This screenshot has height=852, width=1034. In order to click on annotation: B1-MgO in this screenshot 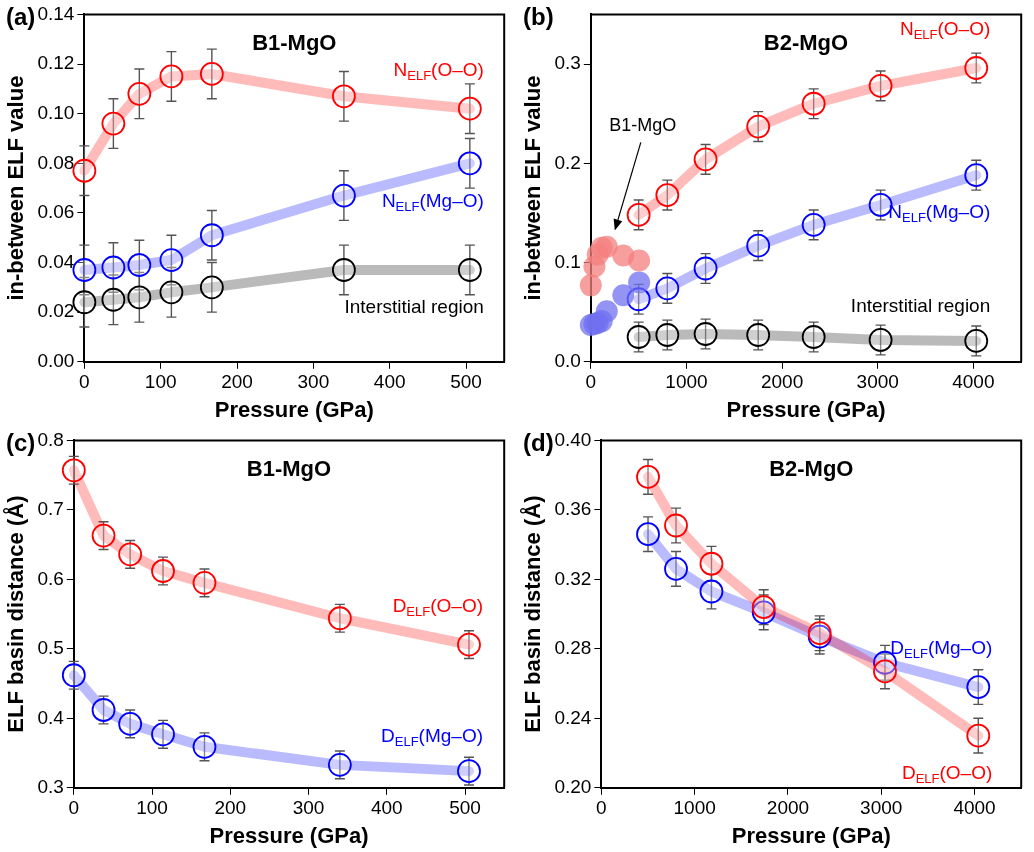, I will do `click(643, 125)`.